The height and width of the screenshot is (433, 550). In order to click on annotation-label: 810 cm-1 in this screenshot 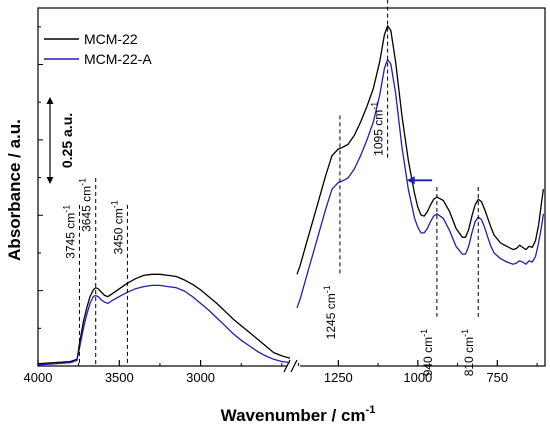, I will do `click(468, 352)`.